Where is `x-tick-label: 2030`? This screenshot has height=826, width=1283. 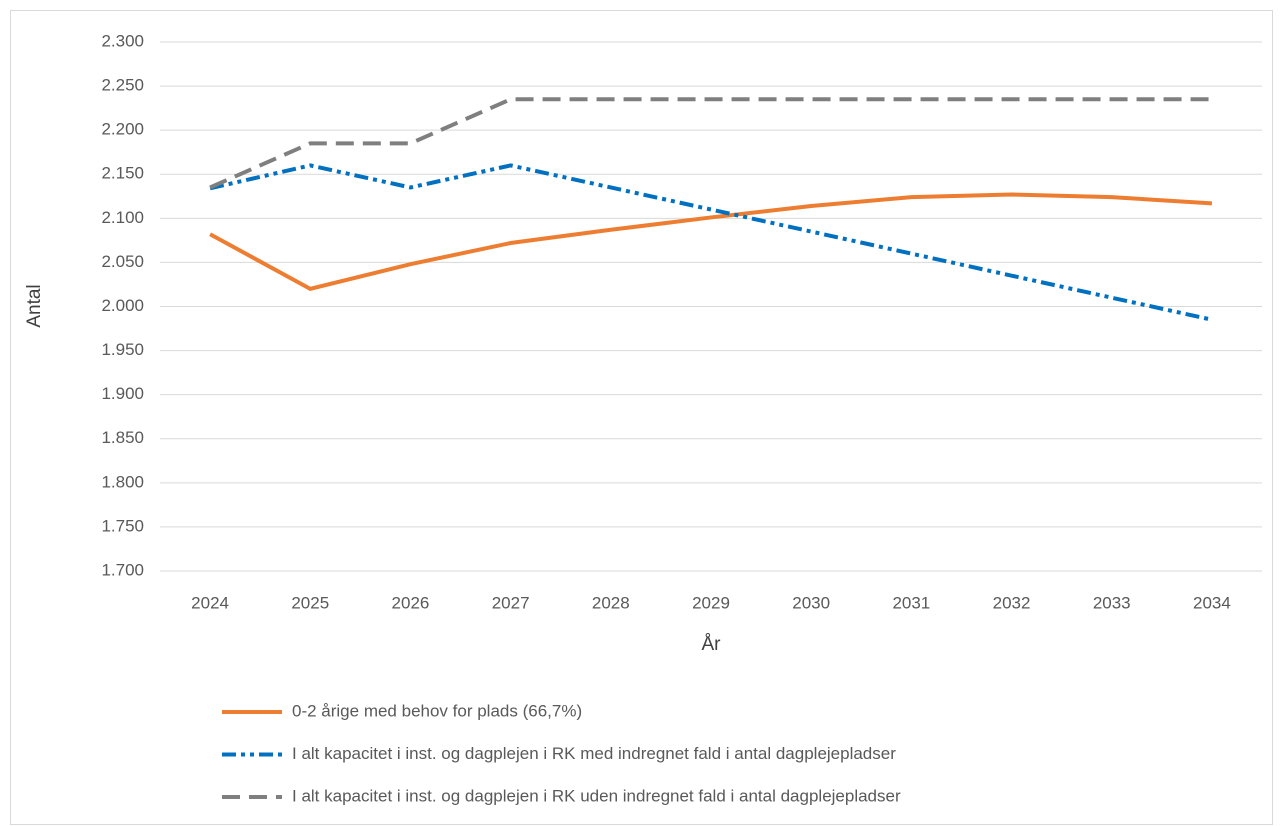
x-tick-label: 2030 is located at coordinates (811, 602).